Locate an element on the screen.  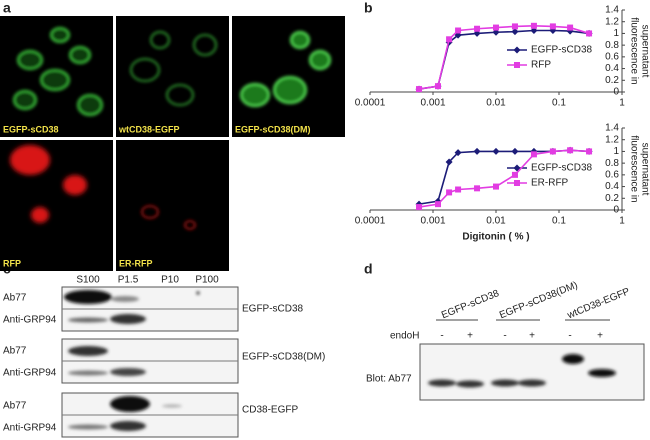
micrograph: ER-RFP is located at coordinates (172, 205).